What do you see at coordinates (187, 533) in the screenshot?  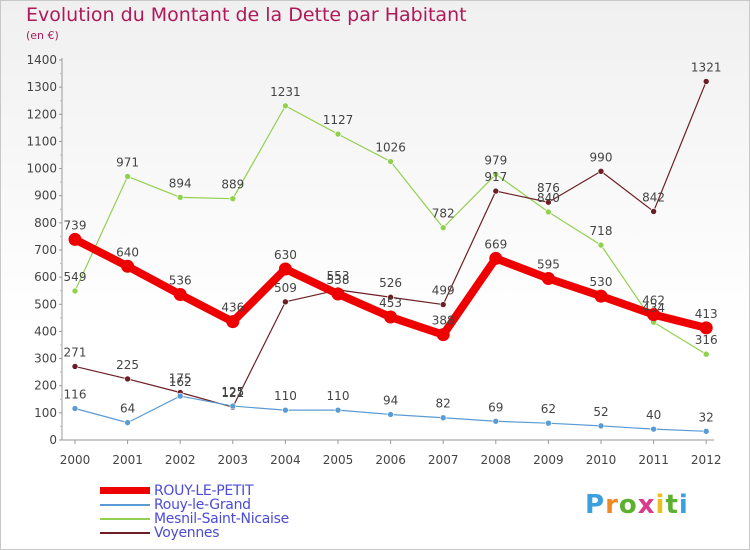 I see `legend-label: Voyennes` at bounding box center [187, 533].